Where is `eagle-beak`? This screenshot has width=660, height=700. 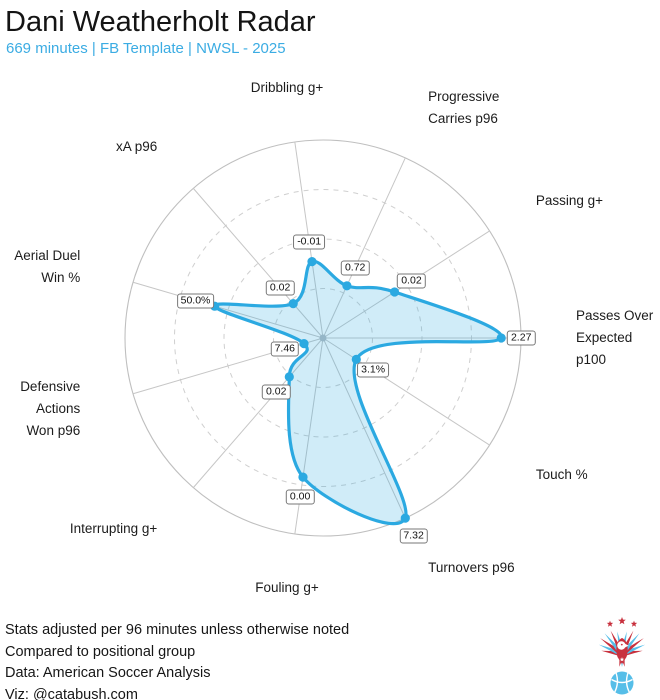
eagle-beak is located at coordinates (626, 645).